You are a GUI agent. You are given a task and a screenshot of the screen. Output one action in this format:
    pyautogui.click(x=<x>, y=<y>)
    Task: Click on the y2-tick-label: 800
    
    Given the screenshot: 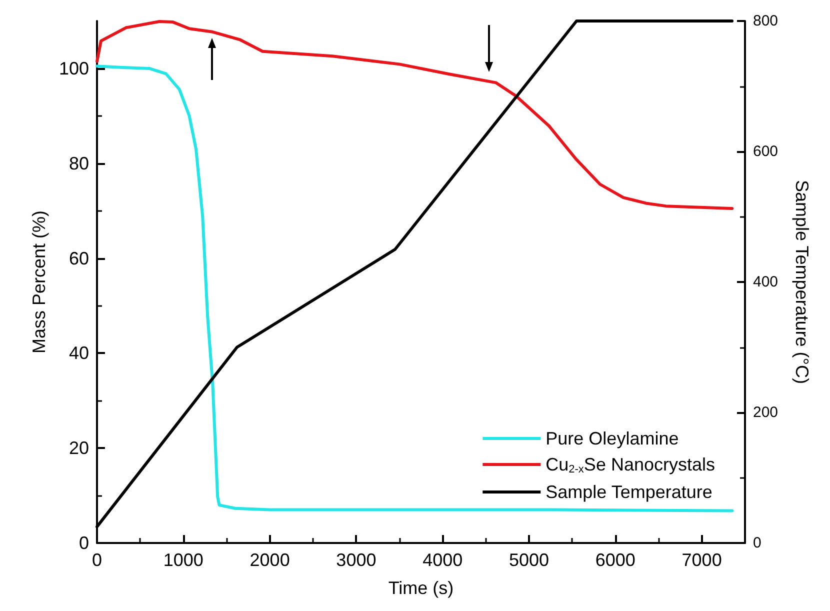 What is the action you would take?
    pyautogui.click(x=765, y=21)
    